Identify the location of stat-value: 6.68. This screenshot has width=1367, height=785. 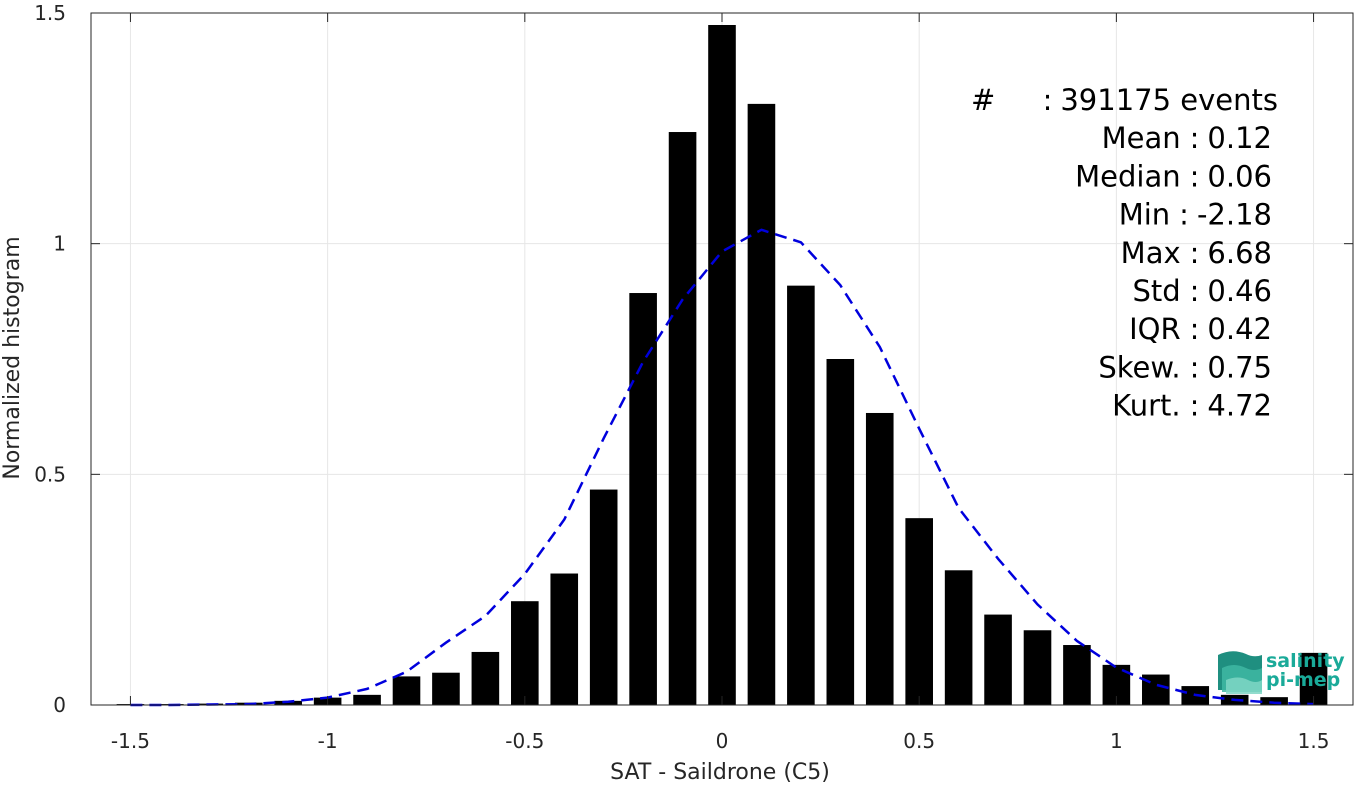
(1239, 253).